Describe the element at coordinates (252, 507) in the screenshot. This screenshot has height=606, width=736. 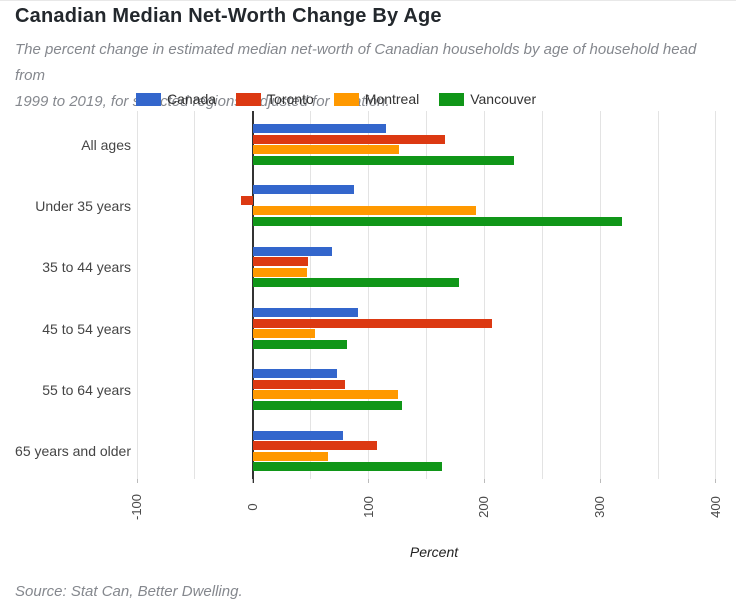
I see `x-axis-tick-label: 0` at that location.